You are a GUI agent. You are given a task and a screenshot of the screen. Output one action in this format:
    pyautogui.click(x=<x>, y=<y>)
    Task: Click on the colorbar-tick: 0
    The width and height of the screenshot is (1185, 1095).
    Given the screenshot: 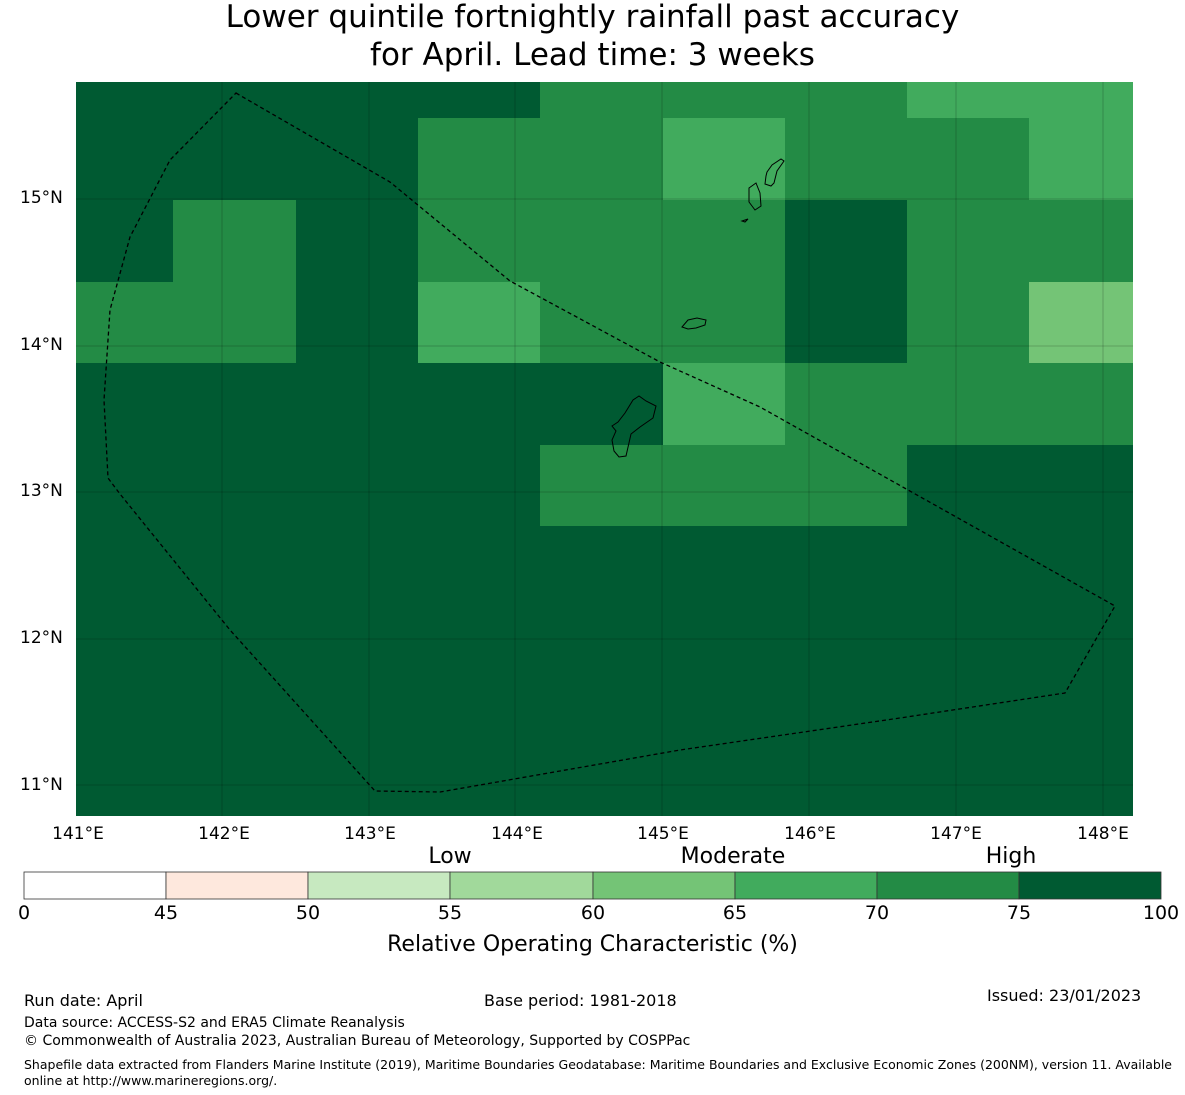 What is the action you would take?
    pyautogui.click(x=24, y=913)
    